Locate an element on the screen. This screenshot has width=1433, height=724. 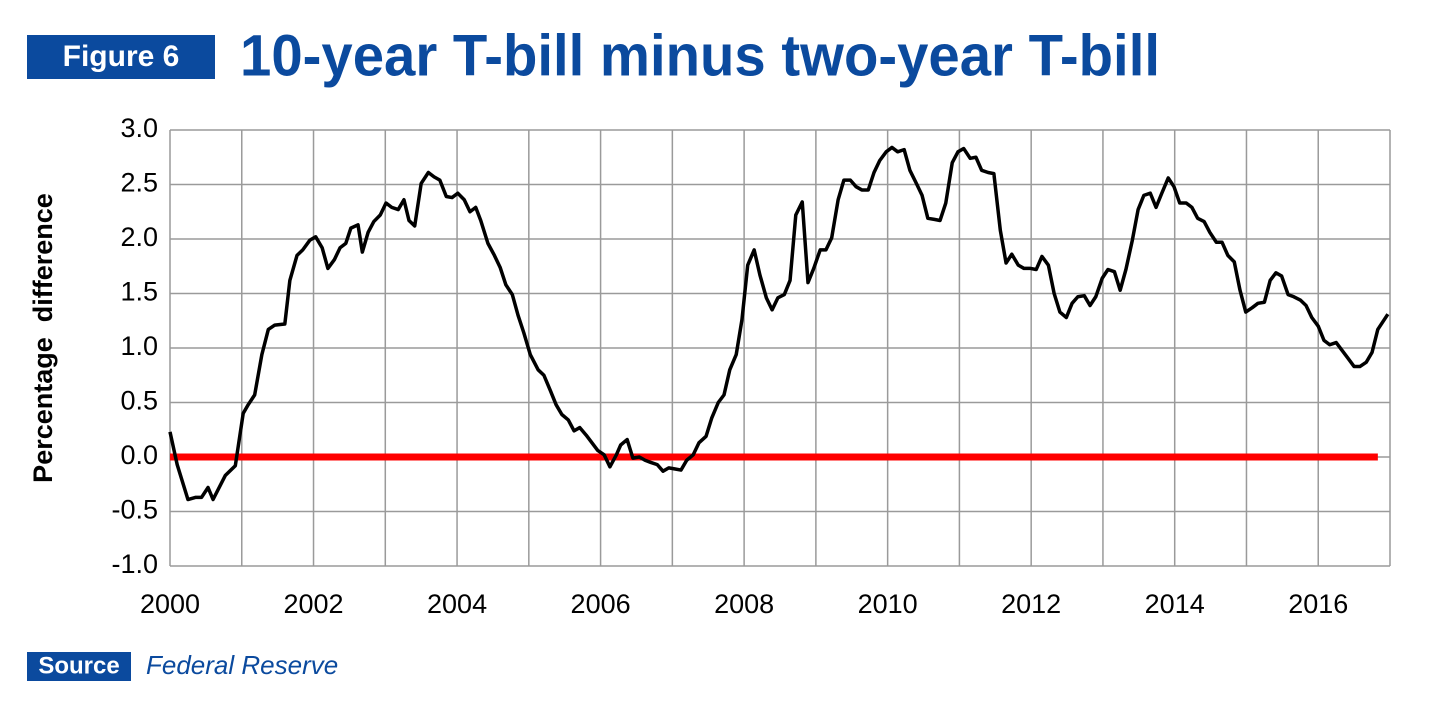
y-tick-label: 2.0 is located at coordinates (139, 237).